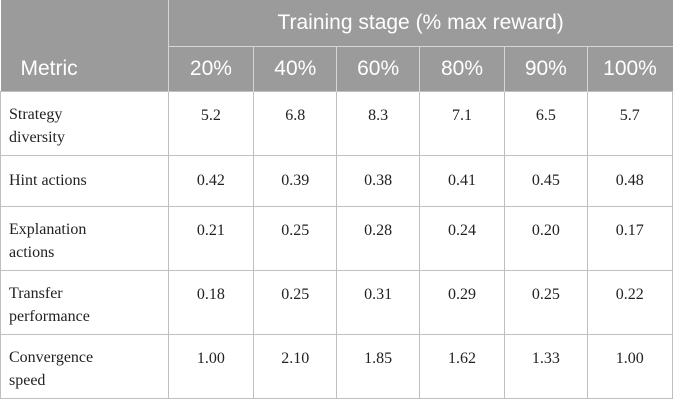 The image size is (673, 410). I want to click on column-header-20: 20%, so click(210, 69).